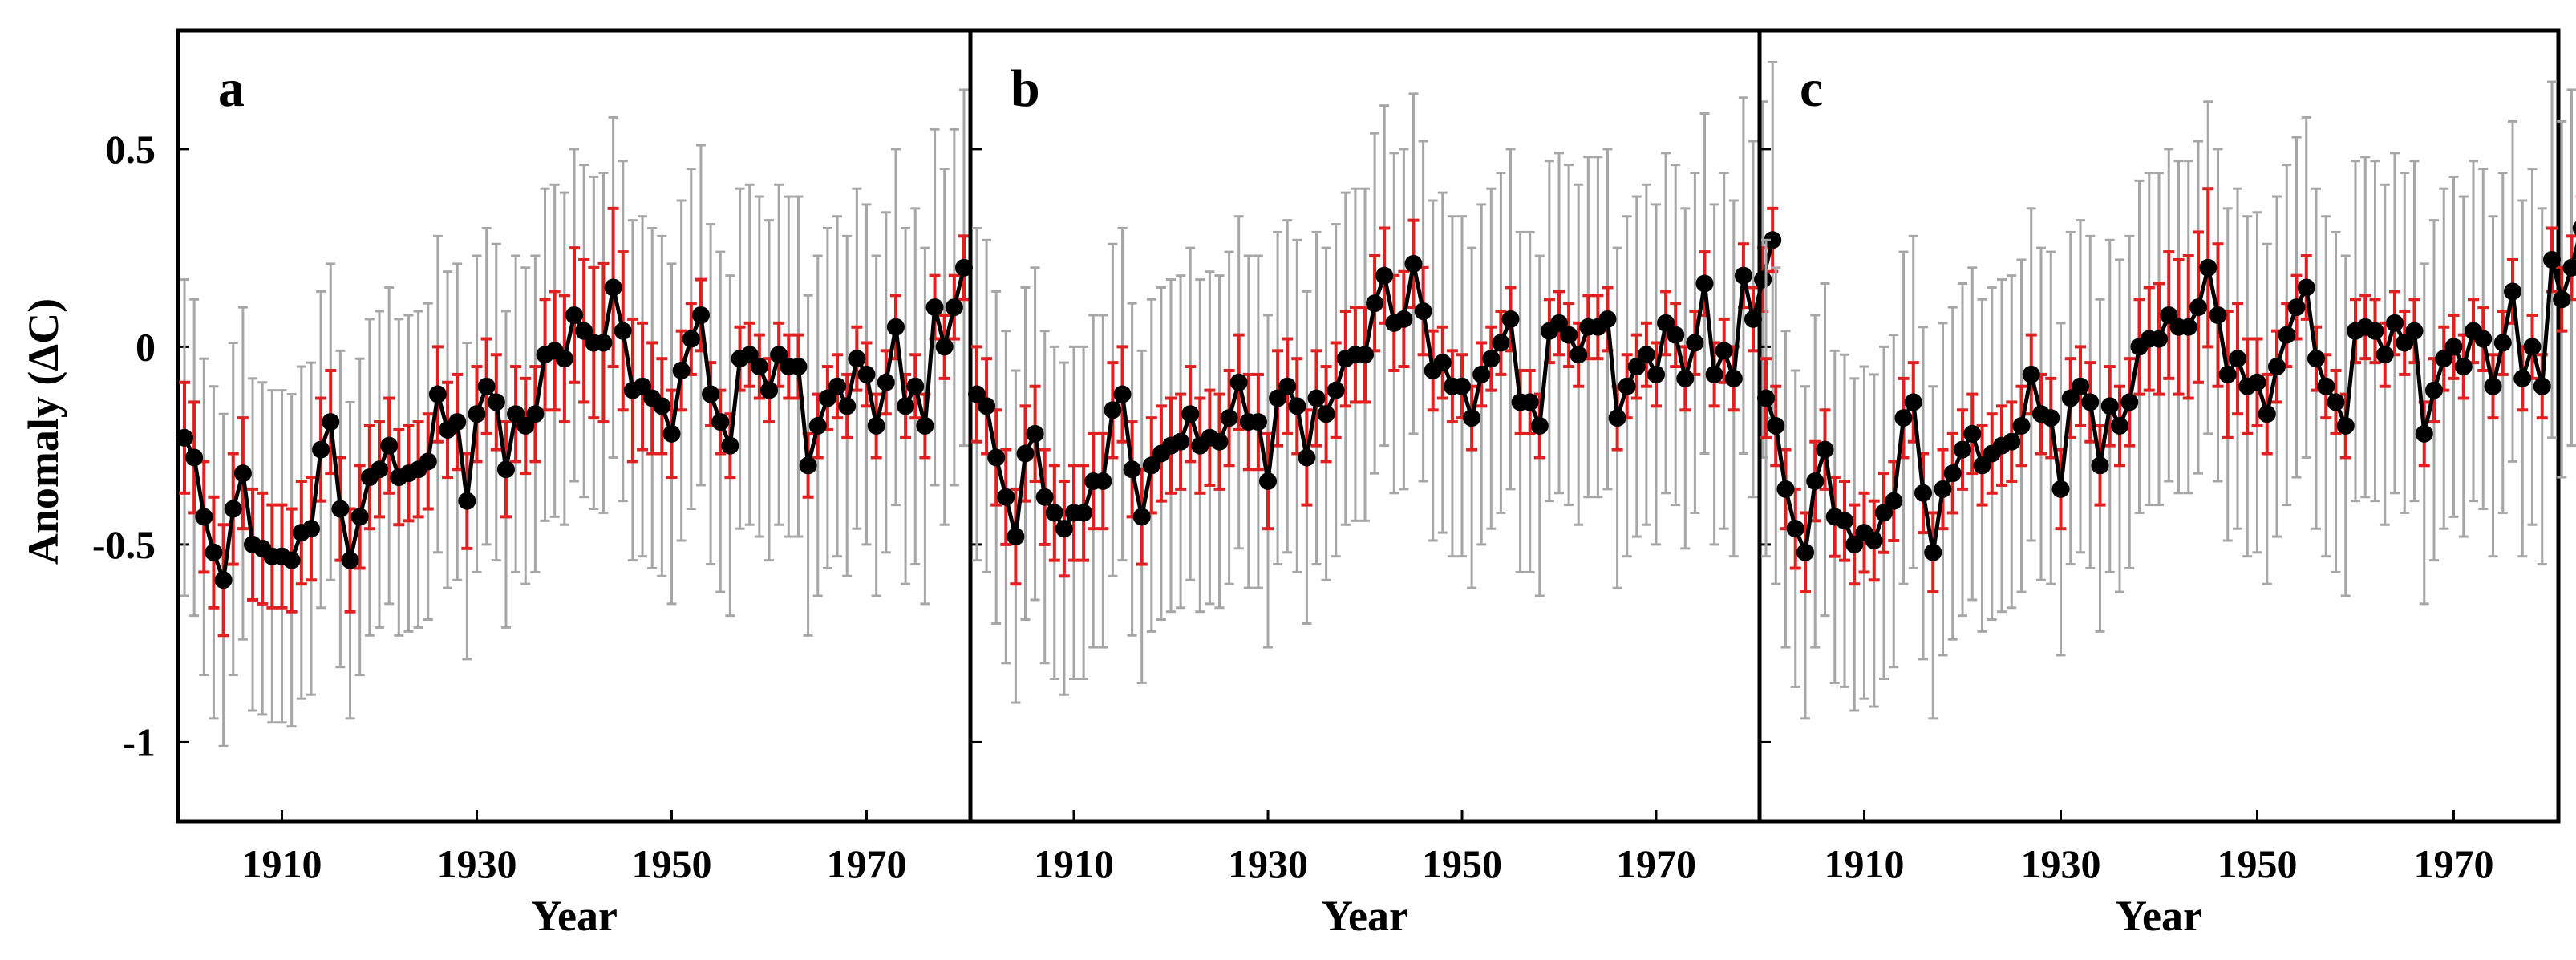  I want to click on y-tick-label: -1, so click(139, 741).